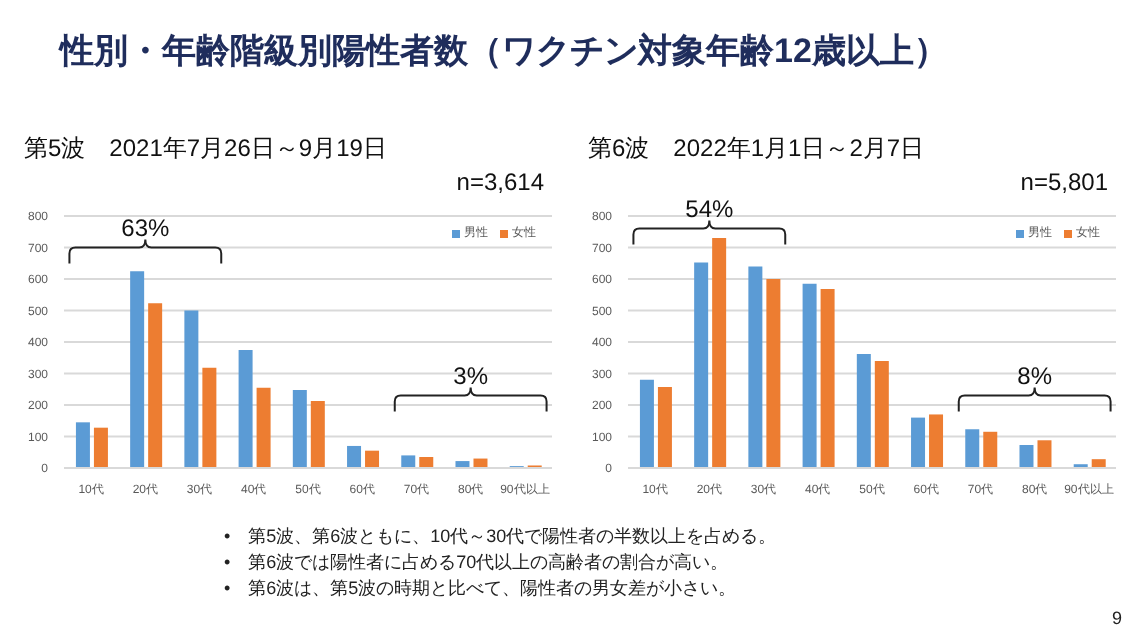  Describe the element at coordinates (481, 589) in the screenshot. I see `text: • 第6波は、第5波の時期と比べて、陽性者の男女差が小さい。` at that location.